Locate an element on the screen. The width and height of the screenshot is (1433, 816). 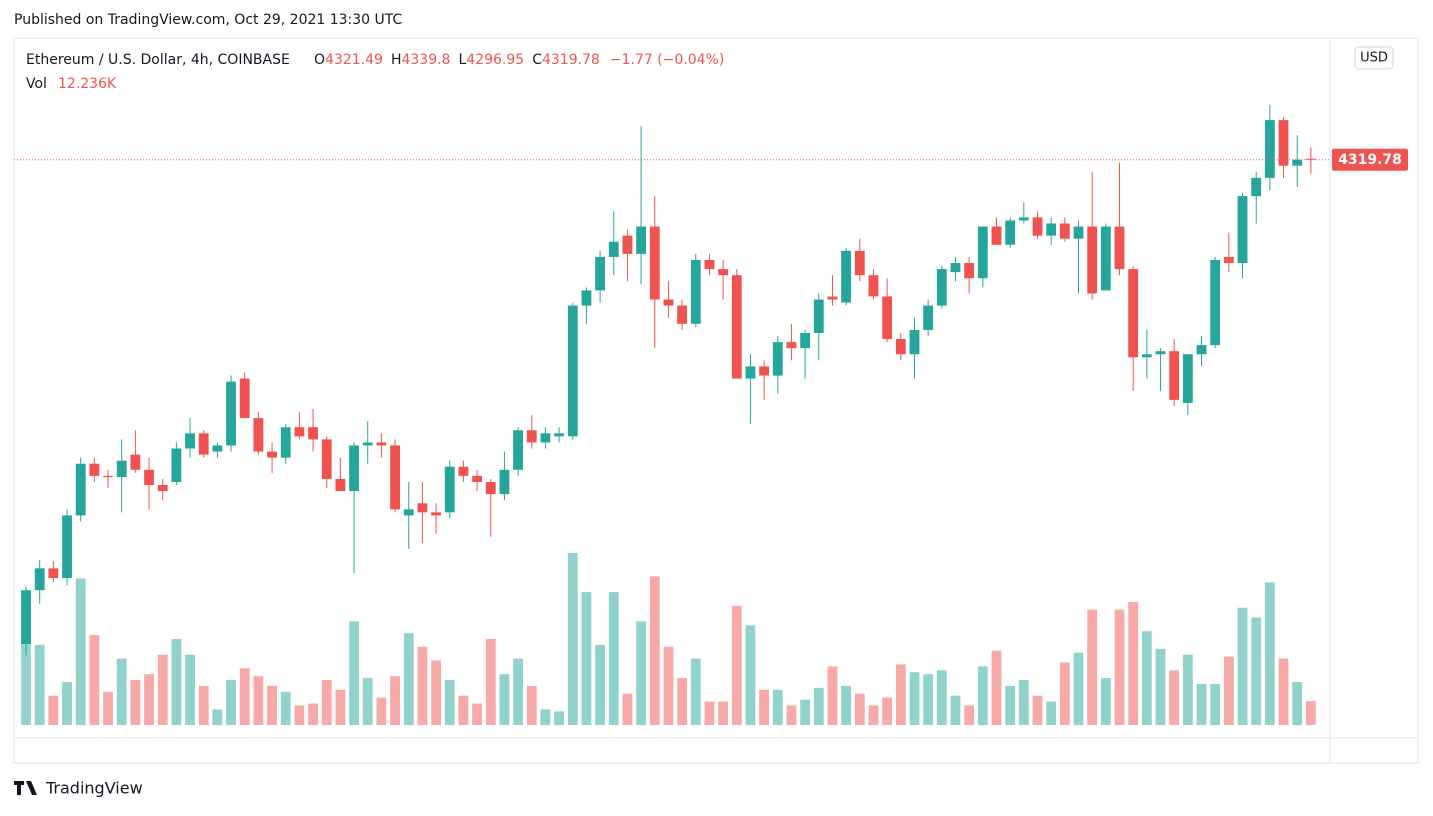
brand: TradingView is located at coordinates (94, 788).